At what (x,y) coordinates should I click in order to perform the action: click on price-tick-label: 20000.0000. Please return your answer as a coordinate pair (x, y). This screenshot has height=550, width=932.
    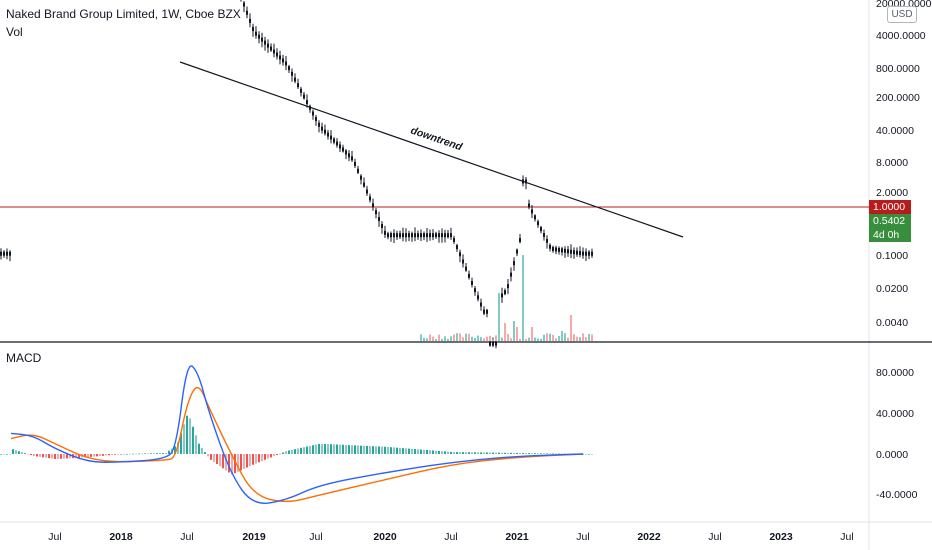
    Looking at the image, I should click on (904, 5).